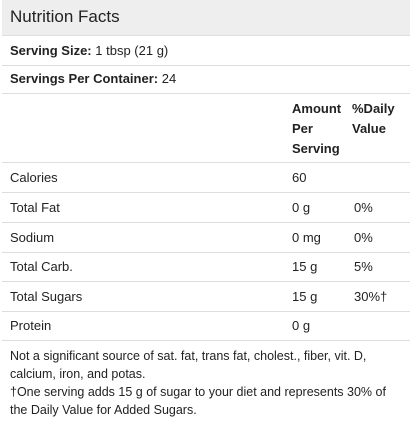  I want to click on servings-per-container-row: Servings Per Container: 24, so click(206, 79).